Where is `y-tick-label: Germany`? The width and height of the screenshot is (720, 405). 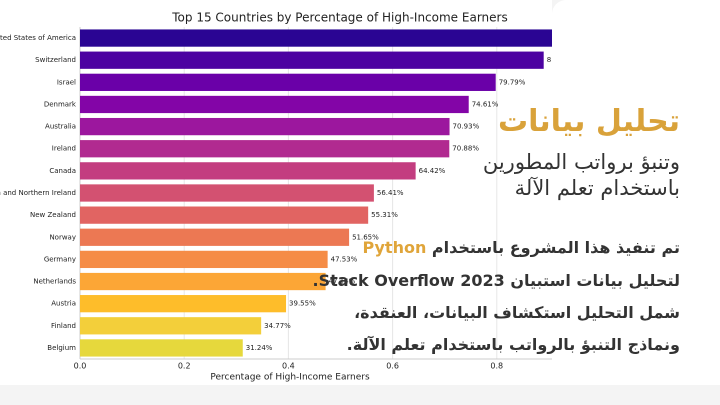
y-tick-label: Germany is located at coordinates (60, 259).